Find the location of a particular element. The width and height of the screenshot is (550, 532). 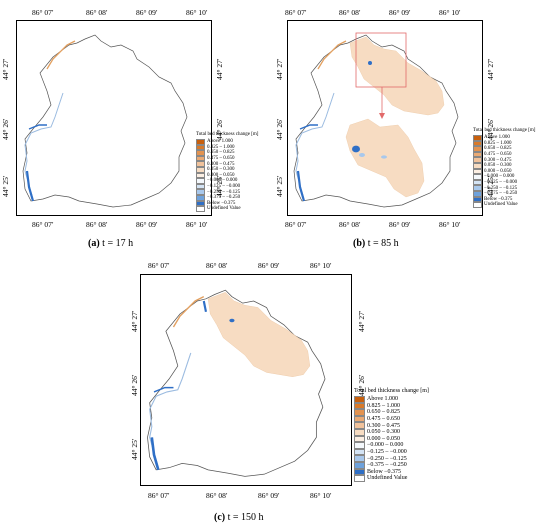

legend-item: −0.000 – 0.000 is located at coordinates (504, 177).